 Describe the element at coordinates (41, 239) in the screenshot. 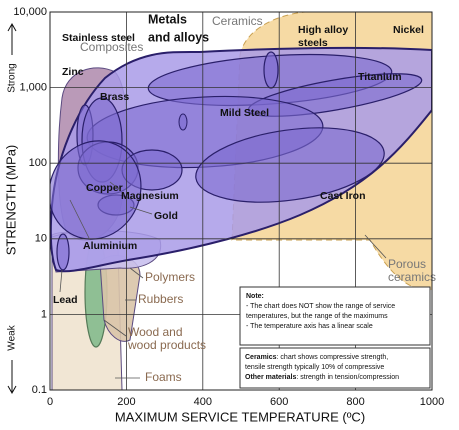

I see `y-tick-label: 10` at that location.